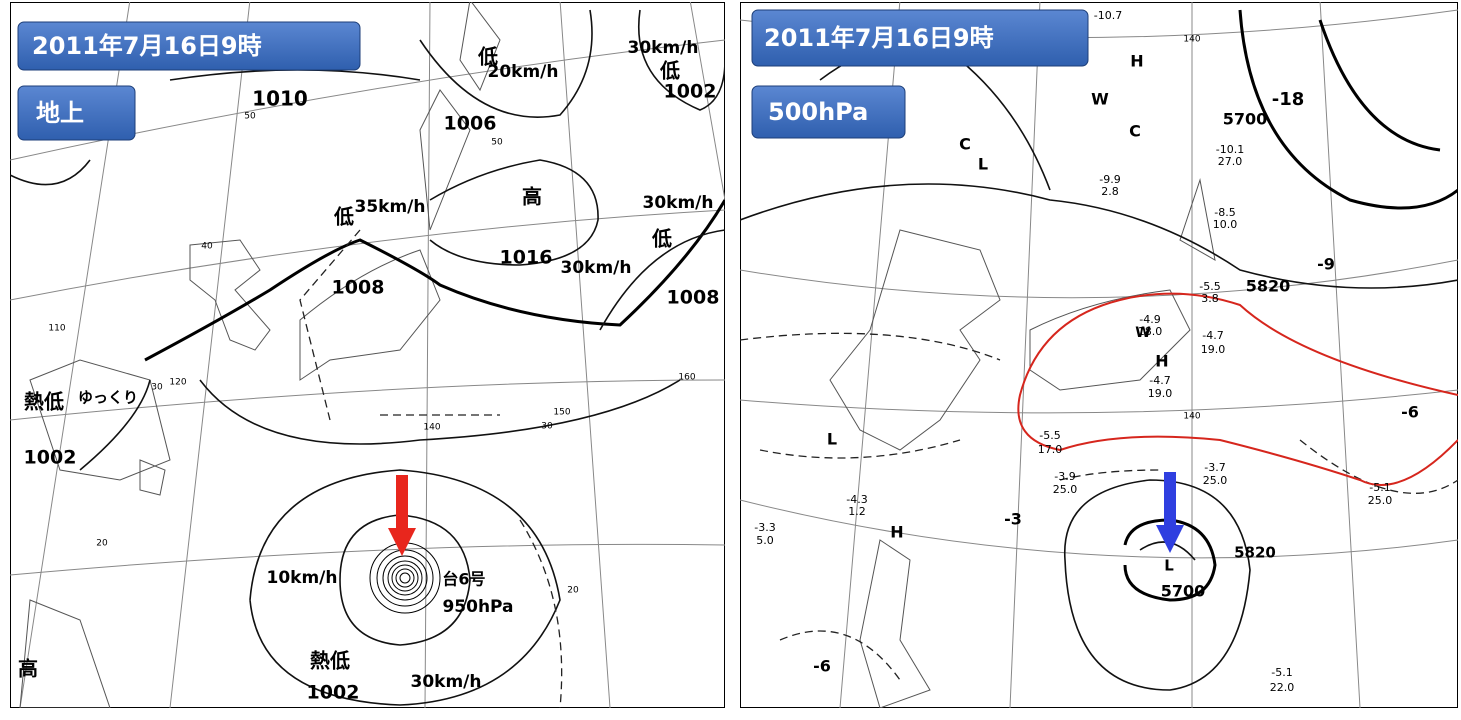 Image resolution: width=1461 pixels, height=720 pixels. I want to click on map-label: -10.7, so click(1108, 15).